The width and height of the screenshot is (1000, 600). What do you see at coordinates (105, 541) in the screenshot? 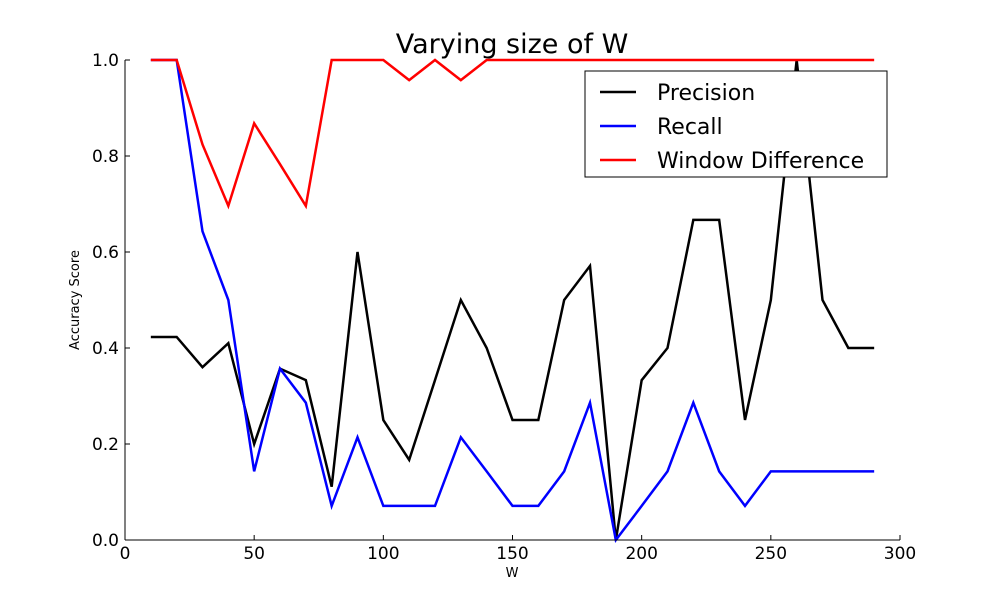
I see `y-tick-label: 0.0` at bounding box center [105, 541].